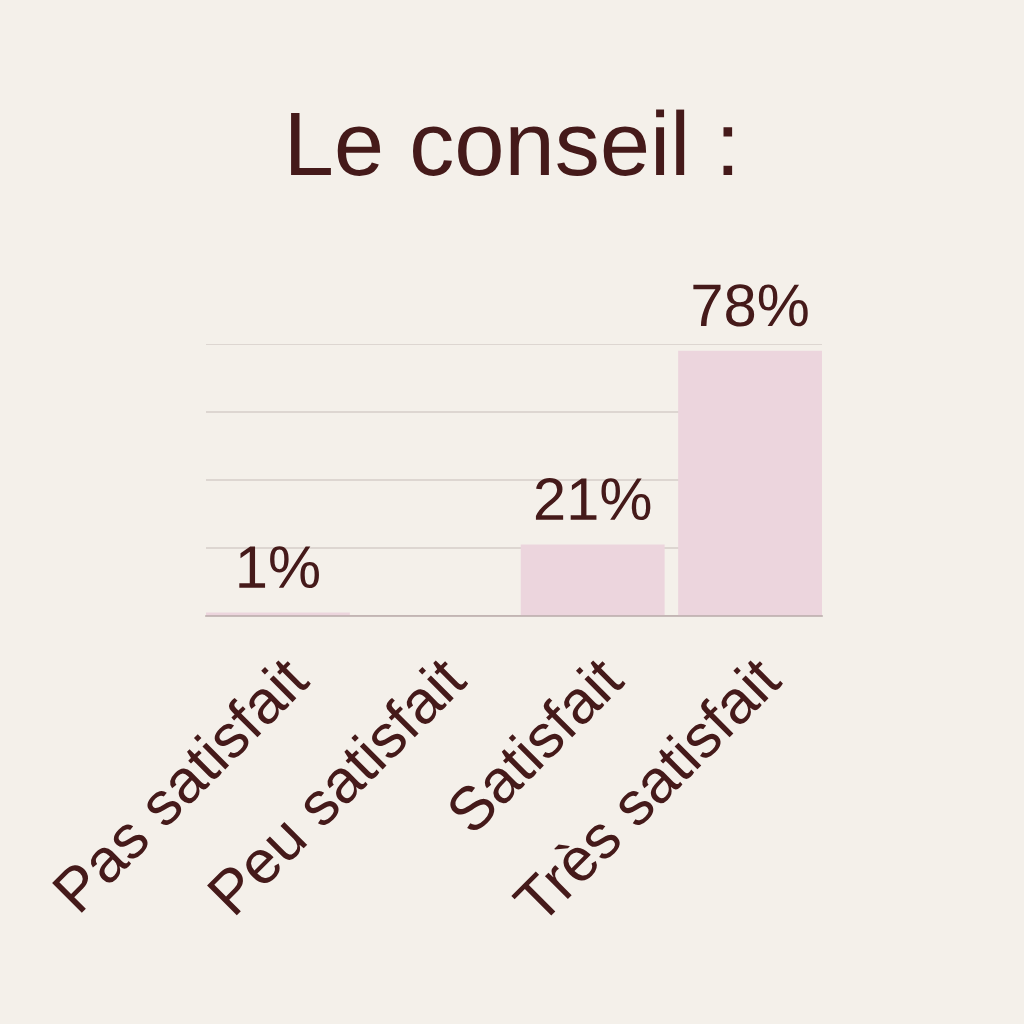 The image size is (1024, 1024). Describe the element at coordinates (593, 499) in the screenshot. I see `data-label: 21%` at that location.